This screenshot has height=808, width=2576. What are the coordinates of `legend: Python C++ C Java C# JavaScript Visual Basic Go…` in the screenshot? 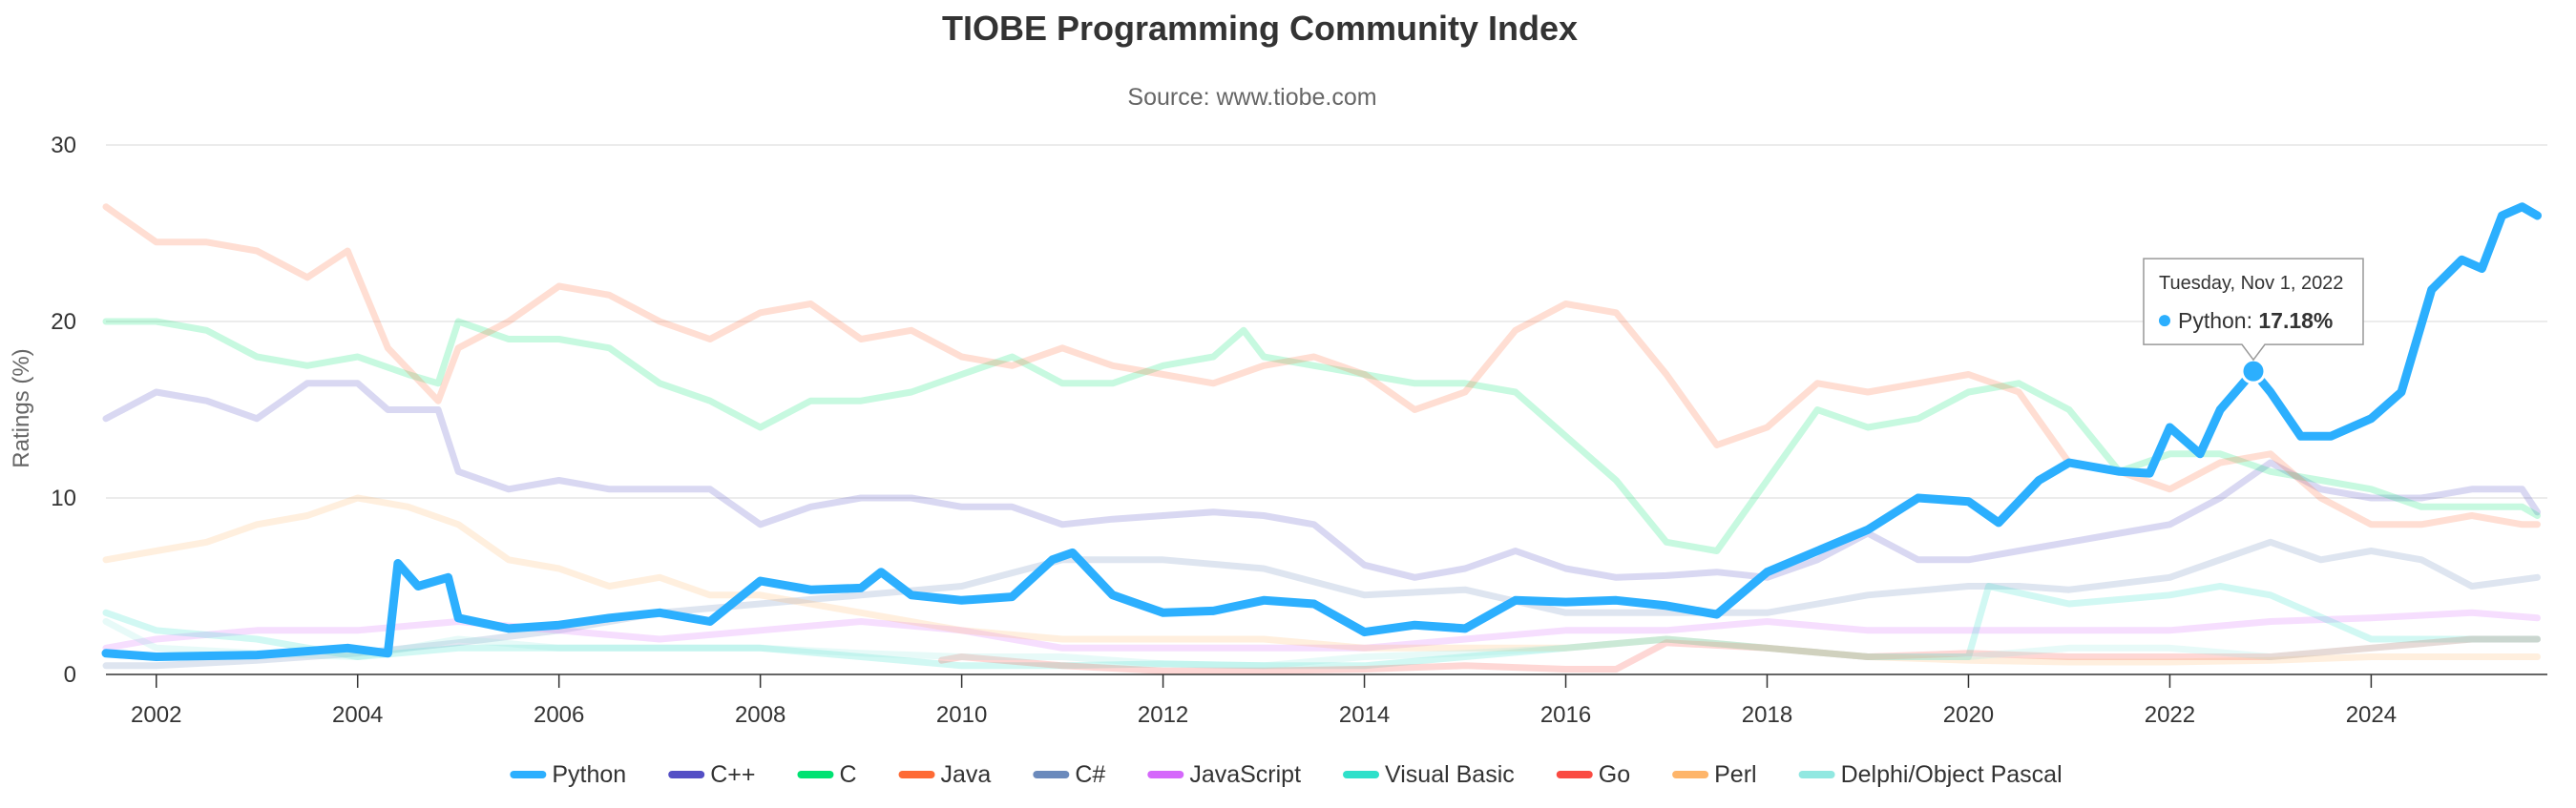 It's located at (1286, 774).